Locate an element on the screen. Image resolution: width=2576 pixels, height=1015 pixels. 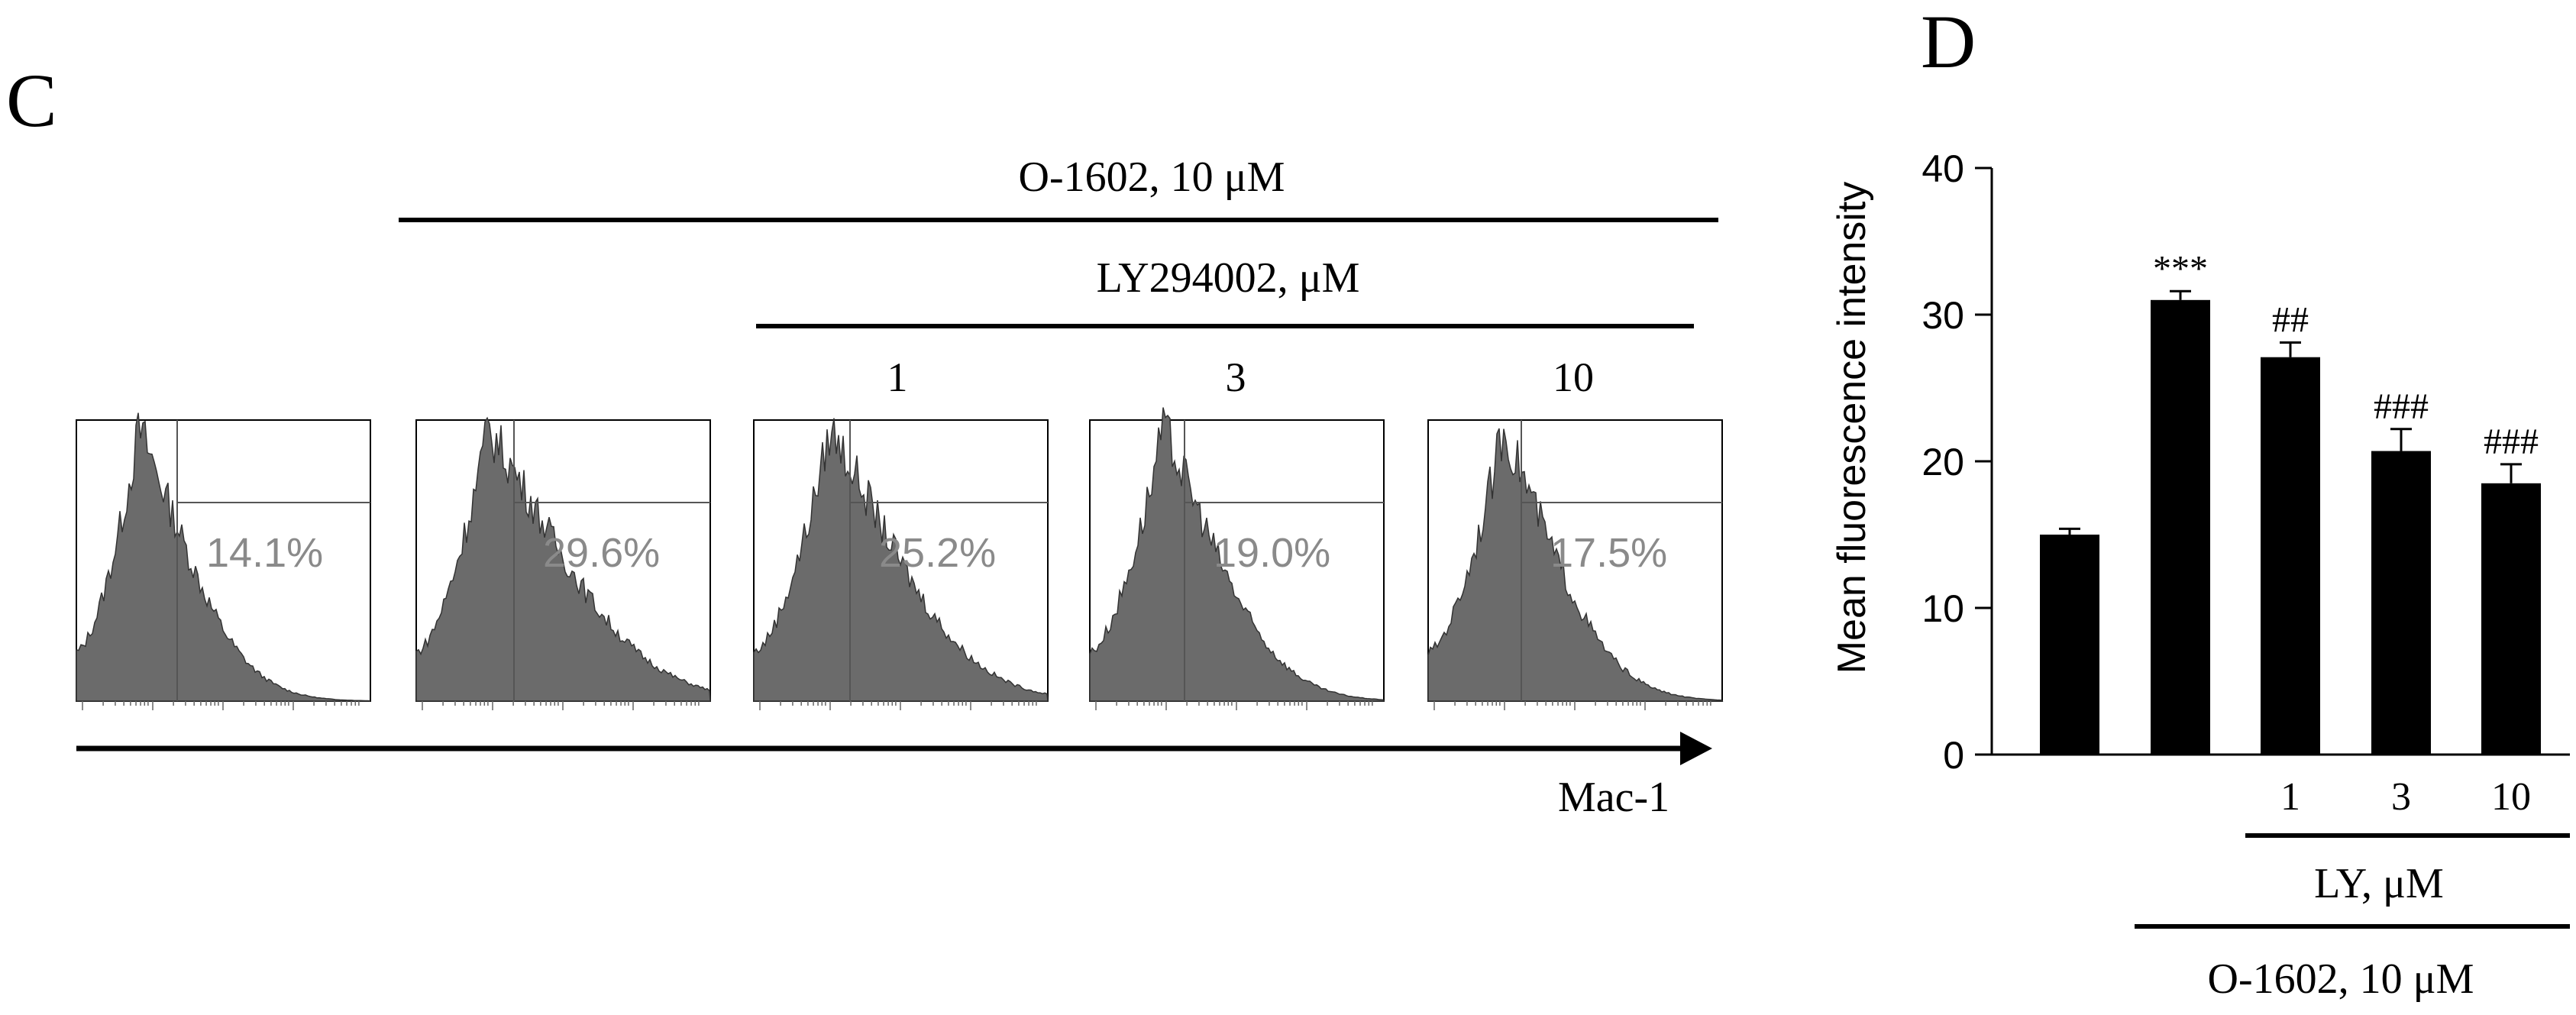
histogram-panel: 14.1% is located at coordinates (224, 561).